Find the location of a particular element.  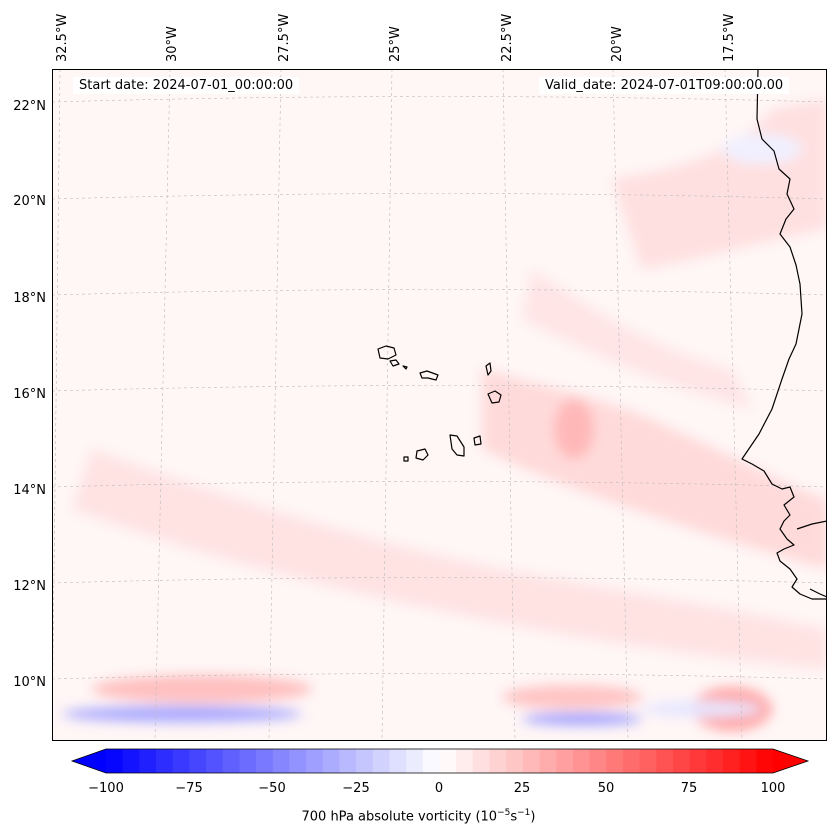

vorticity-min-south-east is located at coordinates (702, 709).